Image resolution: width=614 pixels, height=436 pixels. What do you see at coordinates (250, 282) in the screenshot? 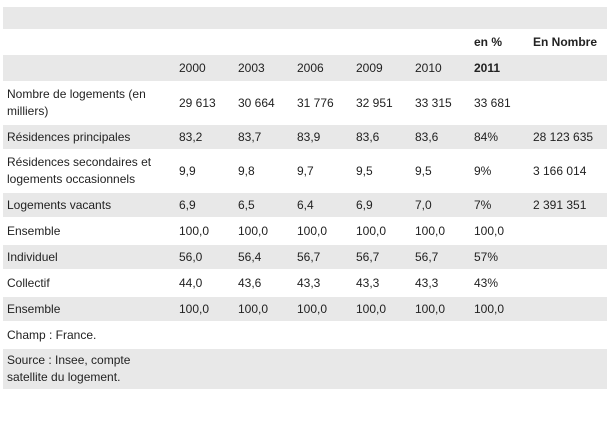
I see `table-cell: 43,6` at bounding box center [250, 282].